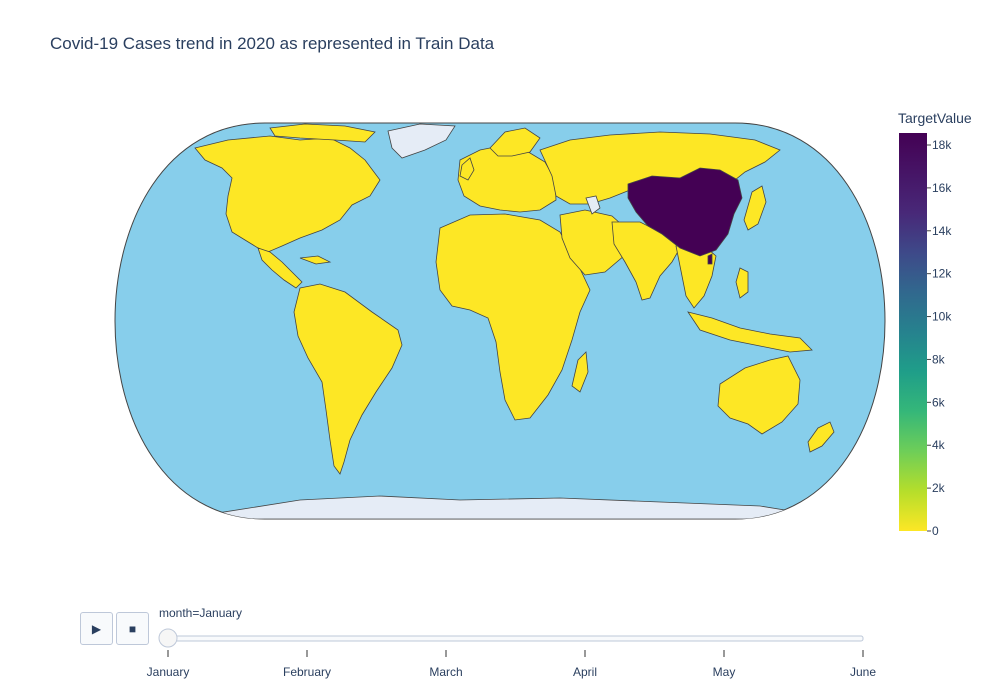 This screenshot has height=700, width=1000. Describe the element at coordinates (307, 672) in the screenshot. I see `slider-step-february: February` at that location.